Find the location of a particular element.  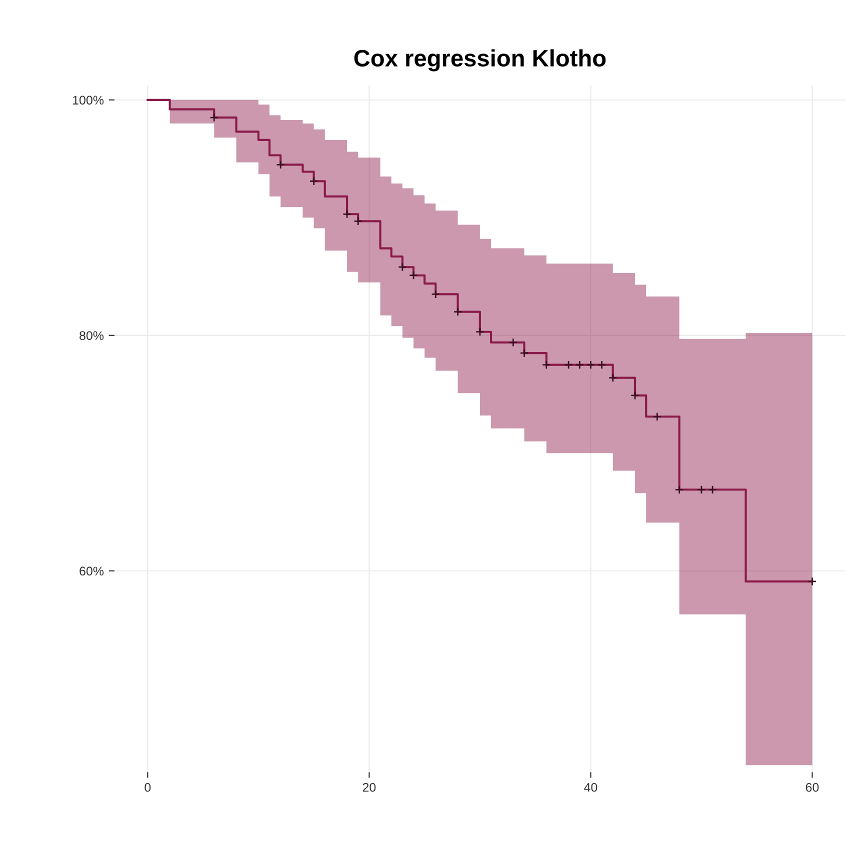

chart-title: Cox regression Klotho is located at coordinates (480, 60).